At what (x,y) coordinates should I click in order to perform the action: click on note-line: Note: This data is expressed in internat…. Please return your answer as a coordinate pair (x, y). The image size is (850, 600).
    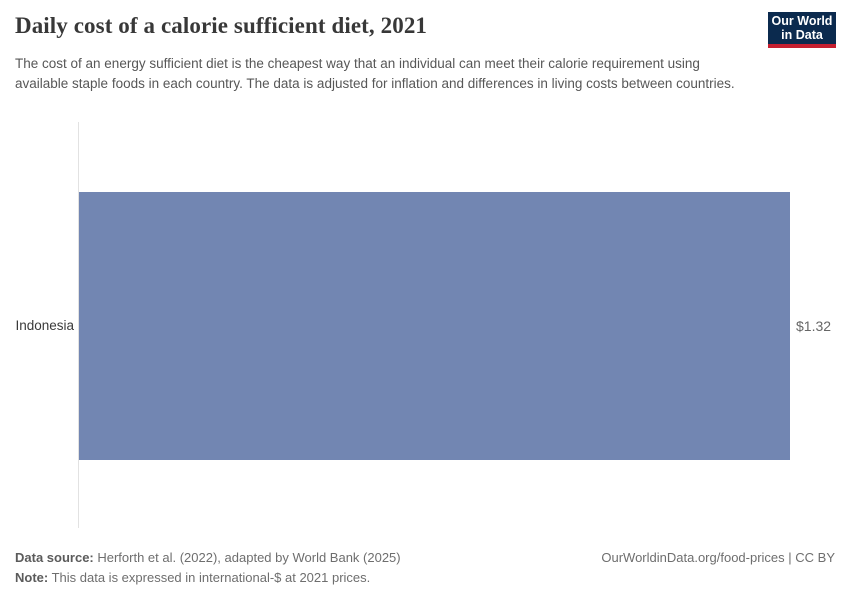
    Looking at the image, I should click on (192, 578).